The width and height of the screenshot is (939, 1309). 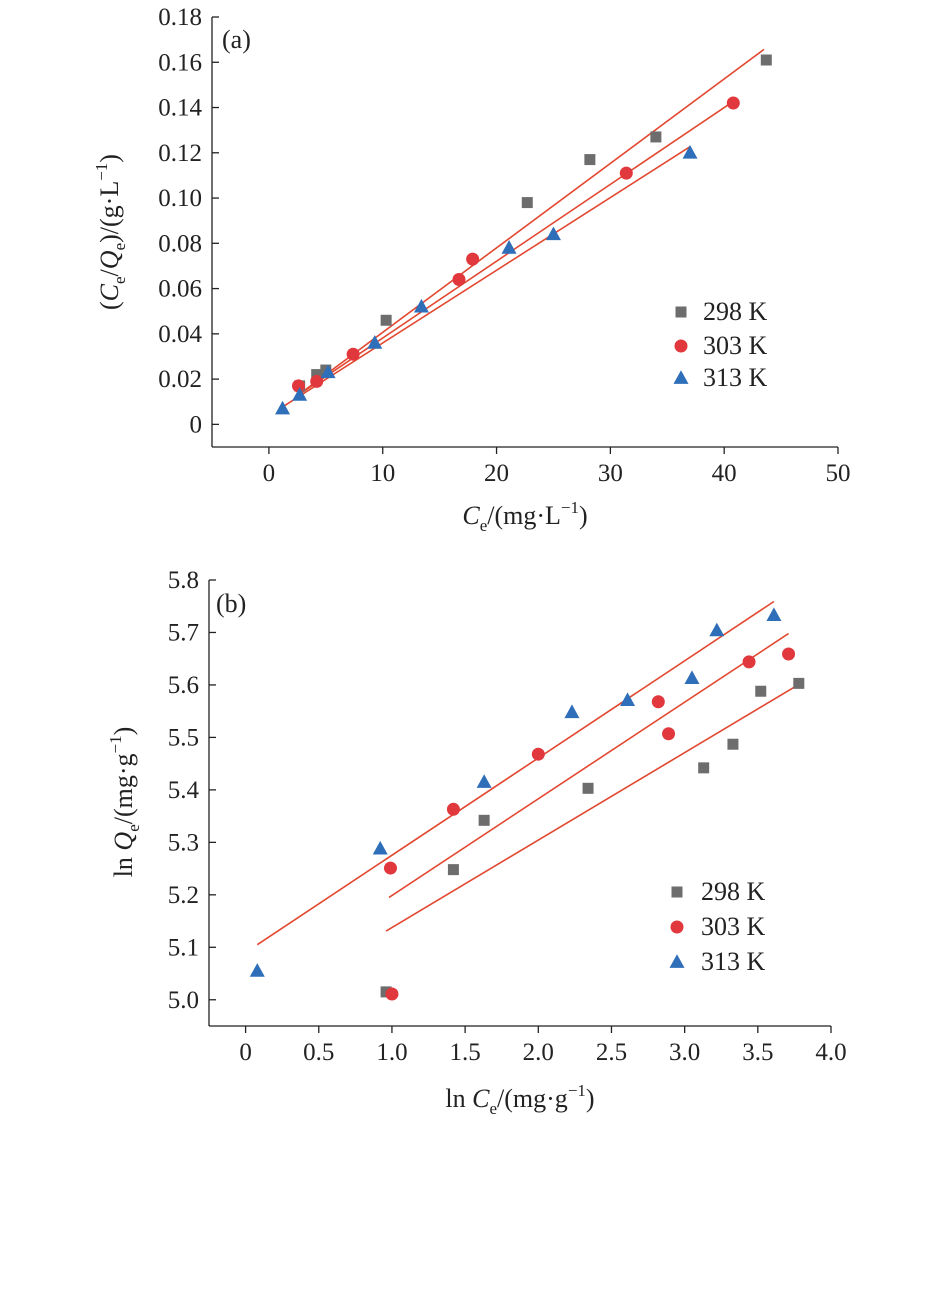 I want to click on y-tick-label: 0.12, so click(x=180, y=153).